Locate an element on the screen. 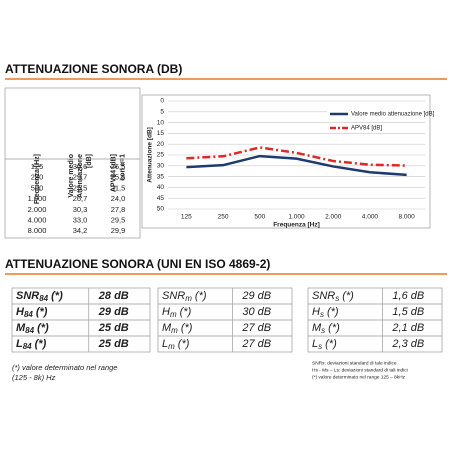  table-cell: 25,6 is located at coordinates (118, 177).